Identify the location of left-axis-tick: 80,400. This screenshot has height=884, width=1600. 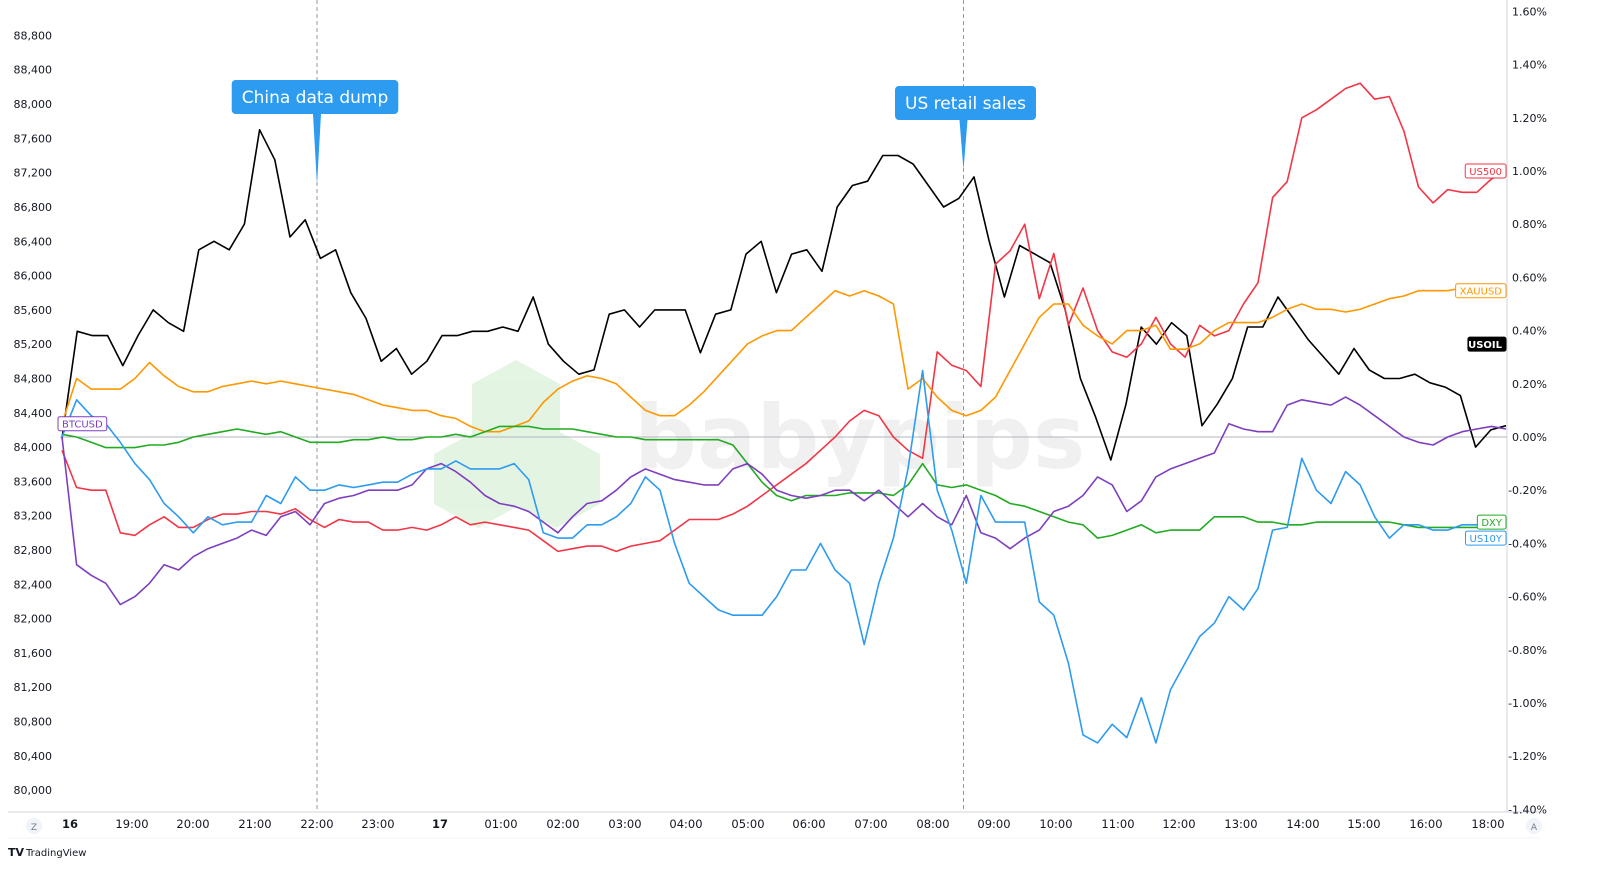
(33, 756).